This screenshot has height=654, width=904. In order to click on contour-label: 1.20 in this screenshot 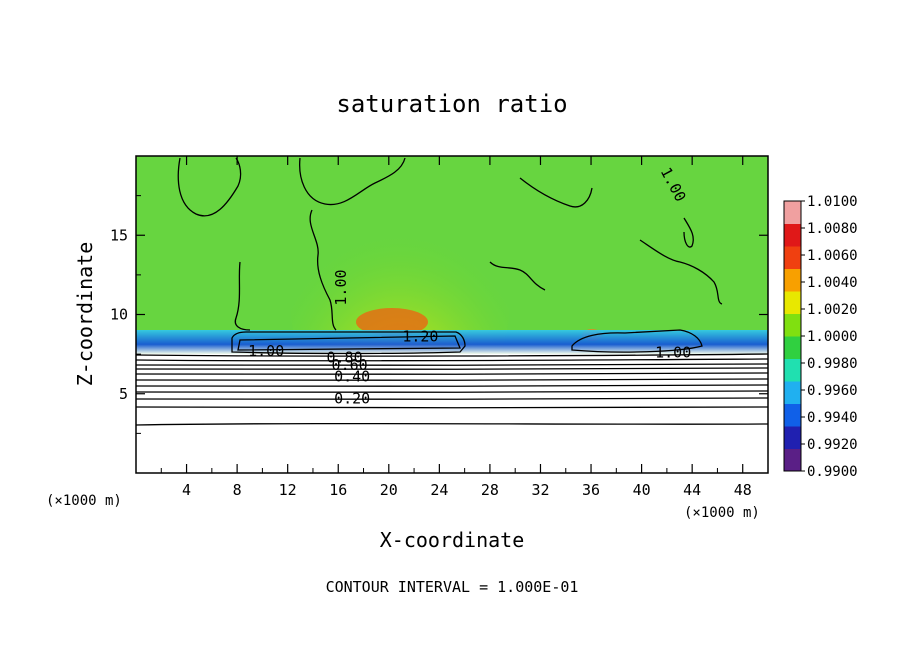, I will do `click(420, 337)`.